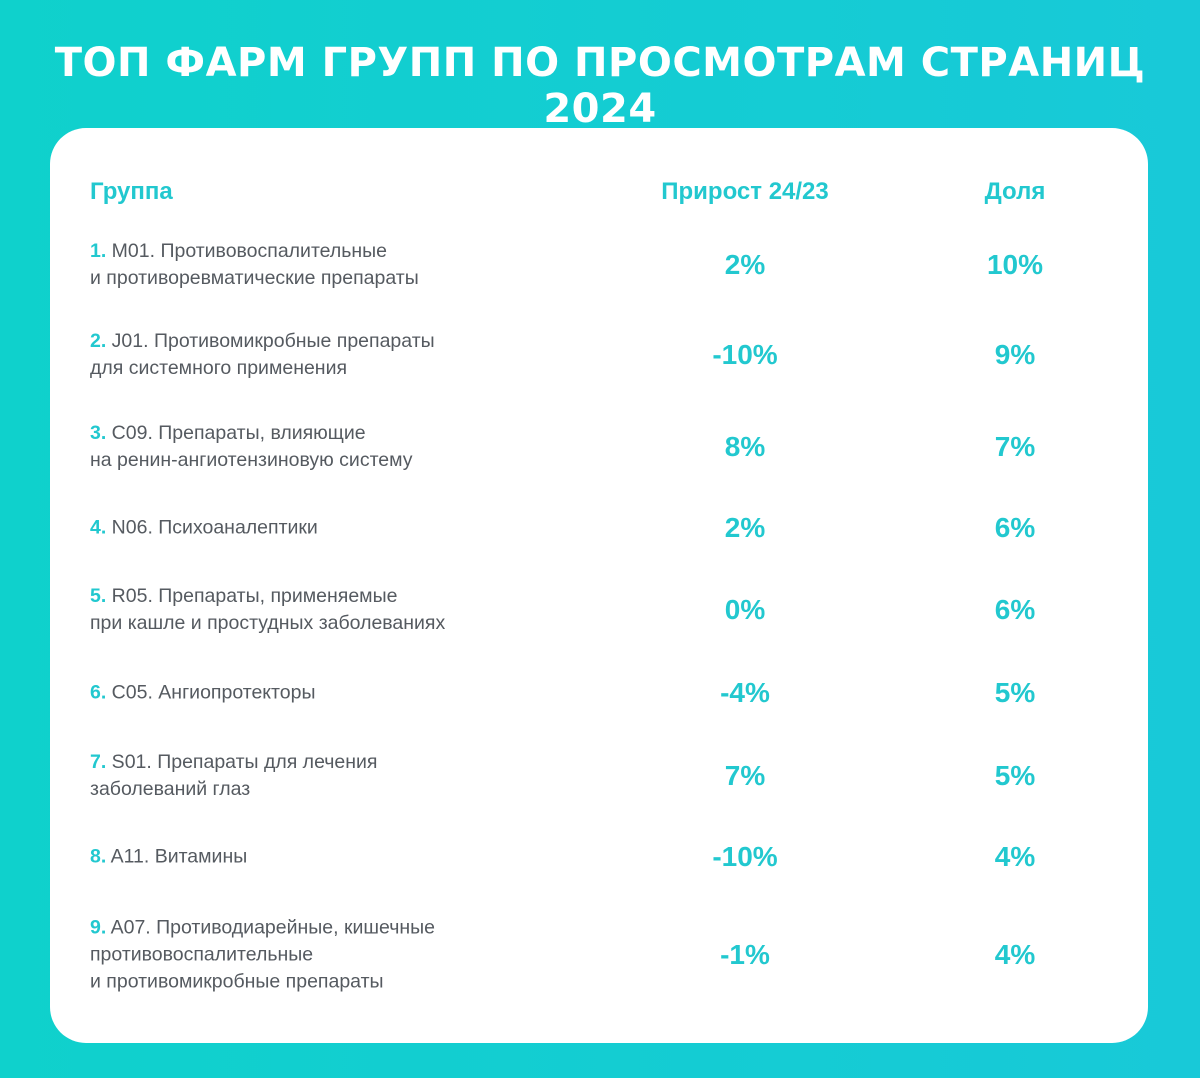  What do you see at coordinates (1015, 354) in the screenshot?
I see `share-value: 9%` at bounding box center [1015, 354].